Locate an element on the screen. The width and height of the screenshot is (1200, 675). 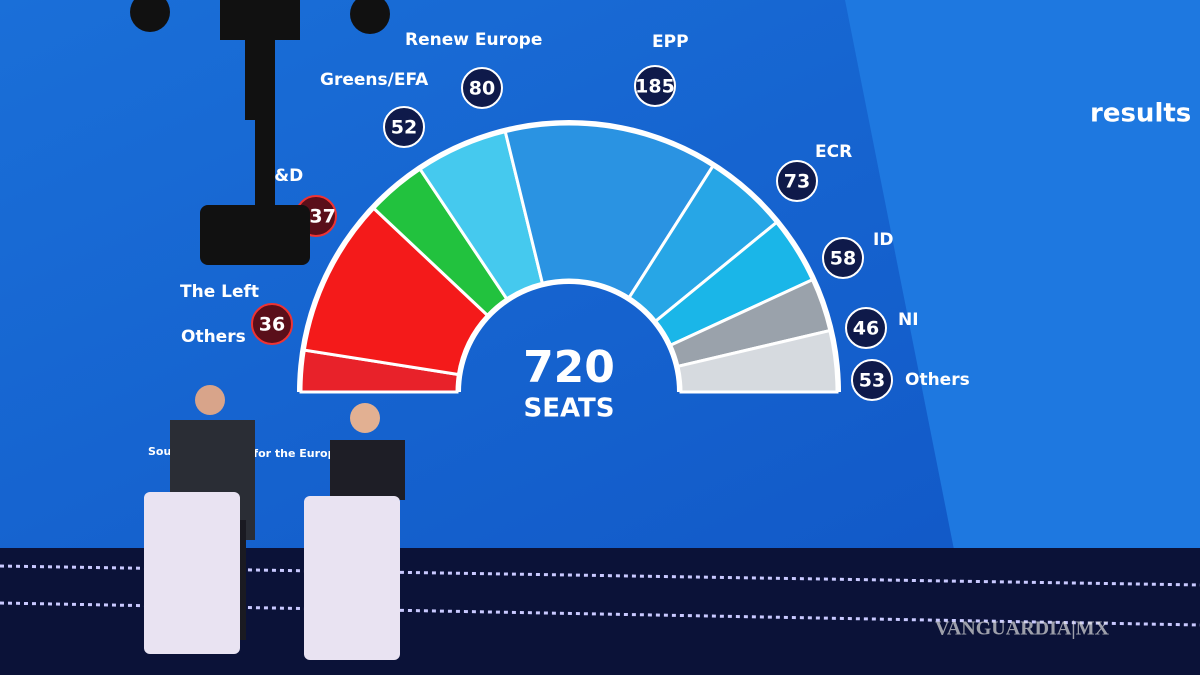
party-name: The Left is located at coordinates (219, 292).